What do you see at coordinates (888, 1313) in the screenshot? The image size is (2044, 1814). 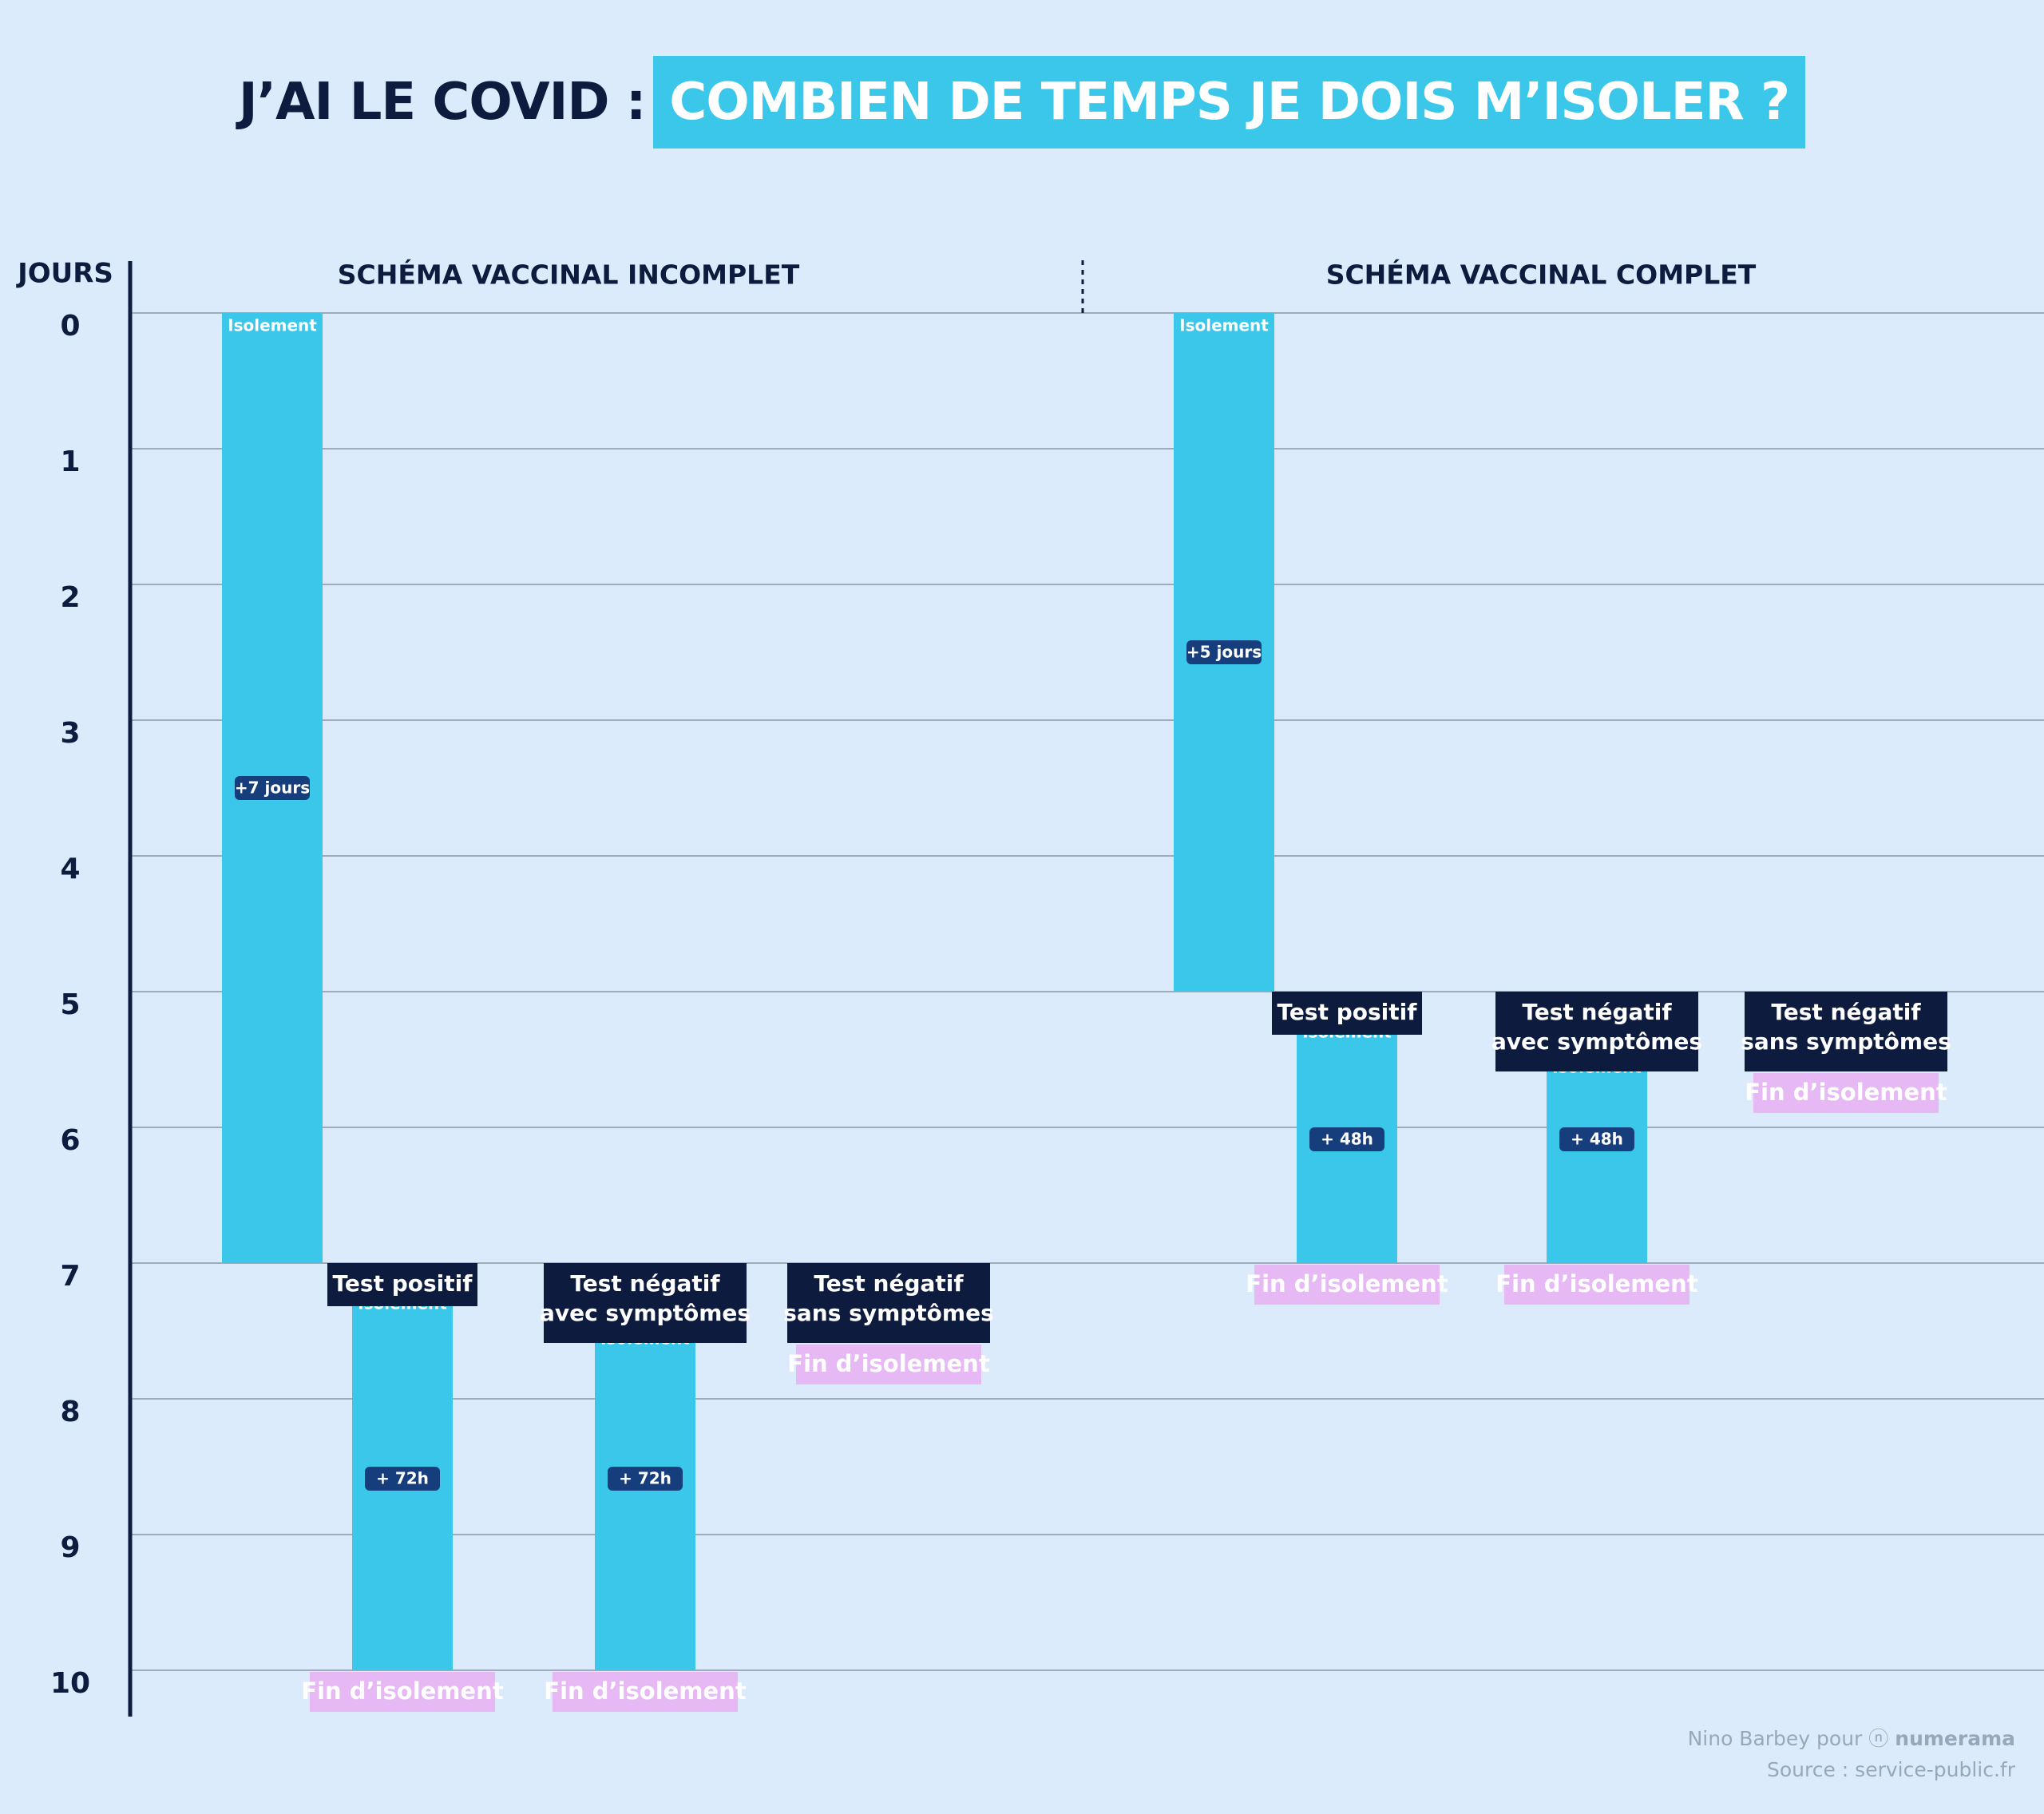 I see `test-header-text-g1-c4-2: sans symptômes` at bounding box center [888, 1313].